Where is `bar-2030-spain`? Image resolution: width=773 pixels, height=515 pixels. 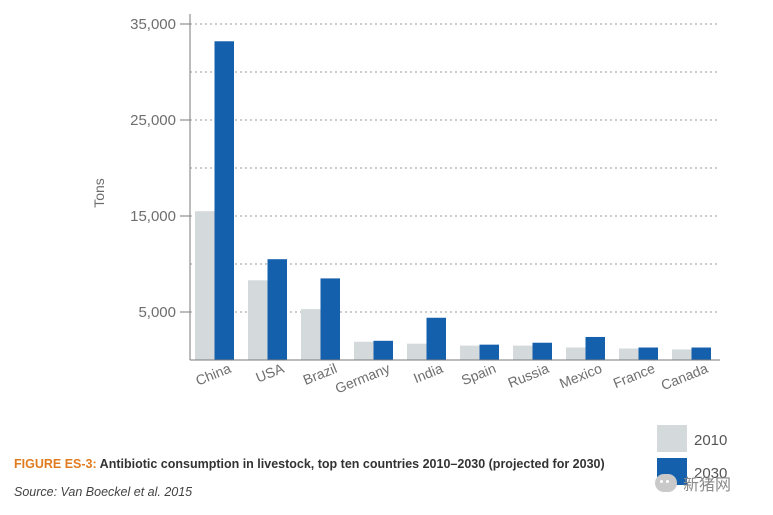
bar-2030-spain is located at coordinates (489, 352).